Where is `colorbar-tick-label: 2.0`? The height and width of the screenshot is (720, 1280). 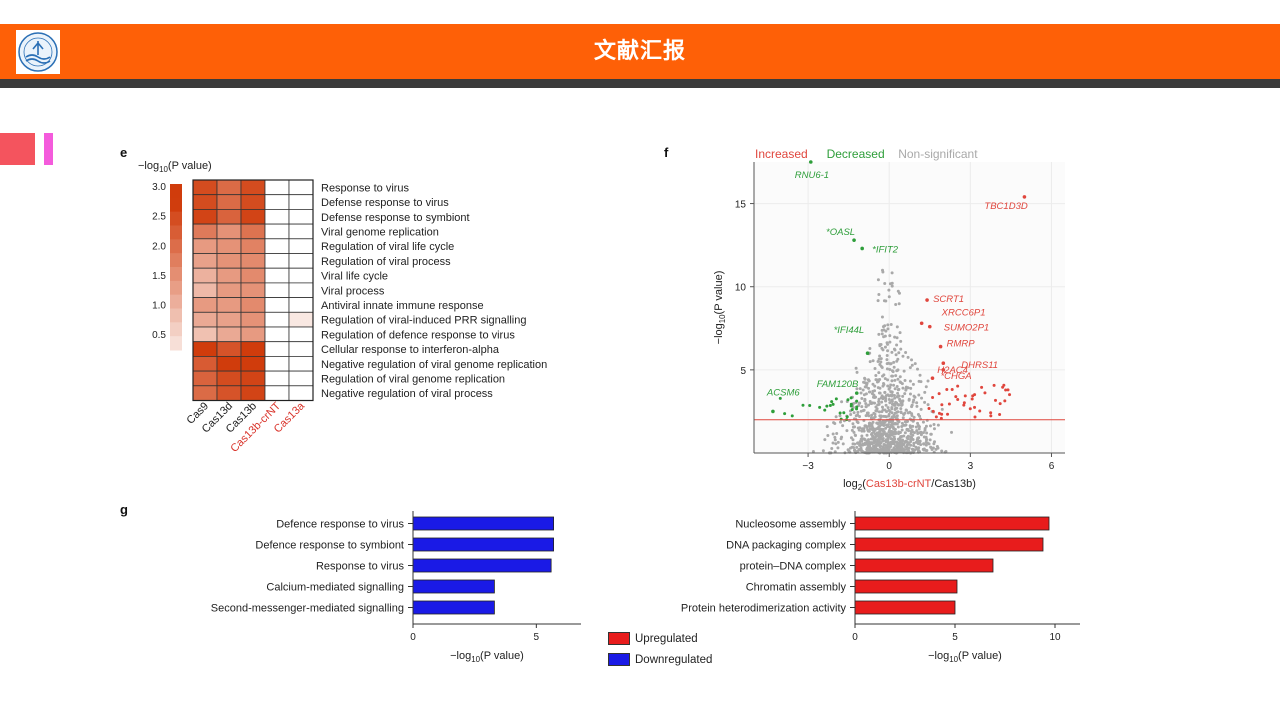 colorbar-tick-label: 2.0 is located at coordinates (159, 246).